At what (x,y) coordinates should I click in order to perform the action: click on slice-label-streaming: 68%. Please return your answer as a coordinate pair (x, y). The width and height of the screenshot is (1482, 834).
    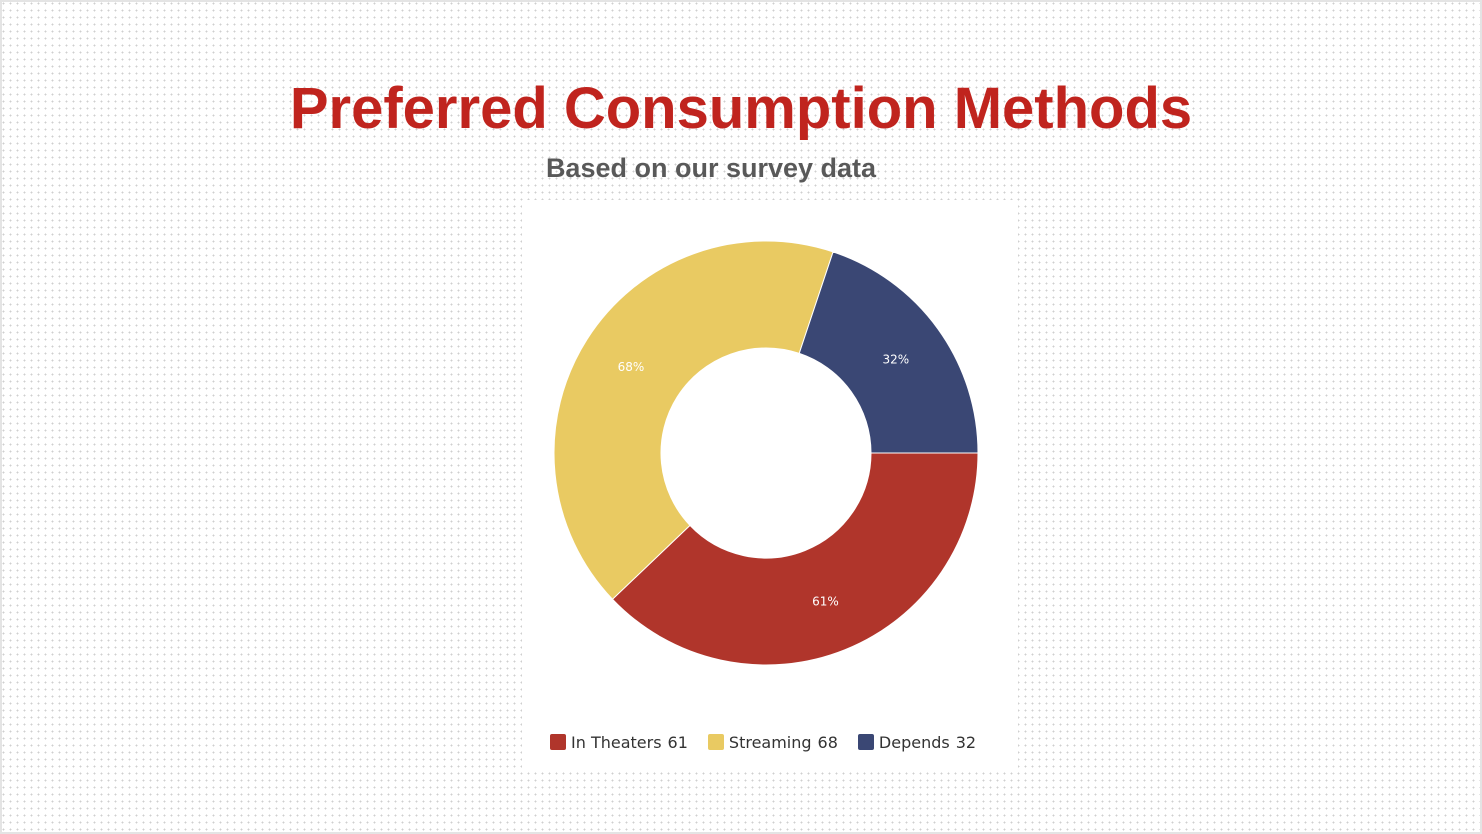
    Looking at the image, I should click on (631, 367).